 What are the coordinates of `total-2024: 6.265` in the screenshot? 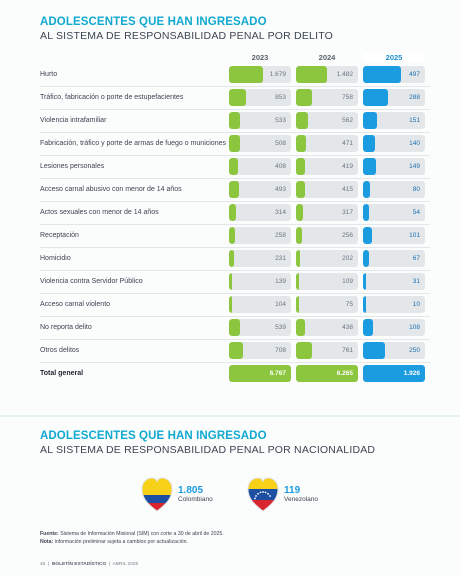 It's located at (327, 373).